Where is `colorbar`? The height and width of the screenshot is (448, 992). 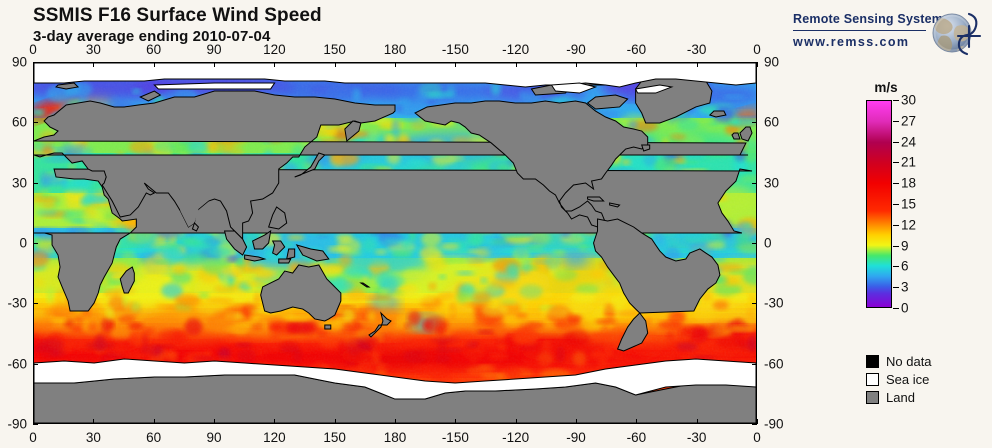 colorbar is located at coordinates (879, 204).